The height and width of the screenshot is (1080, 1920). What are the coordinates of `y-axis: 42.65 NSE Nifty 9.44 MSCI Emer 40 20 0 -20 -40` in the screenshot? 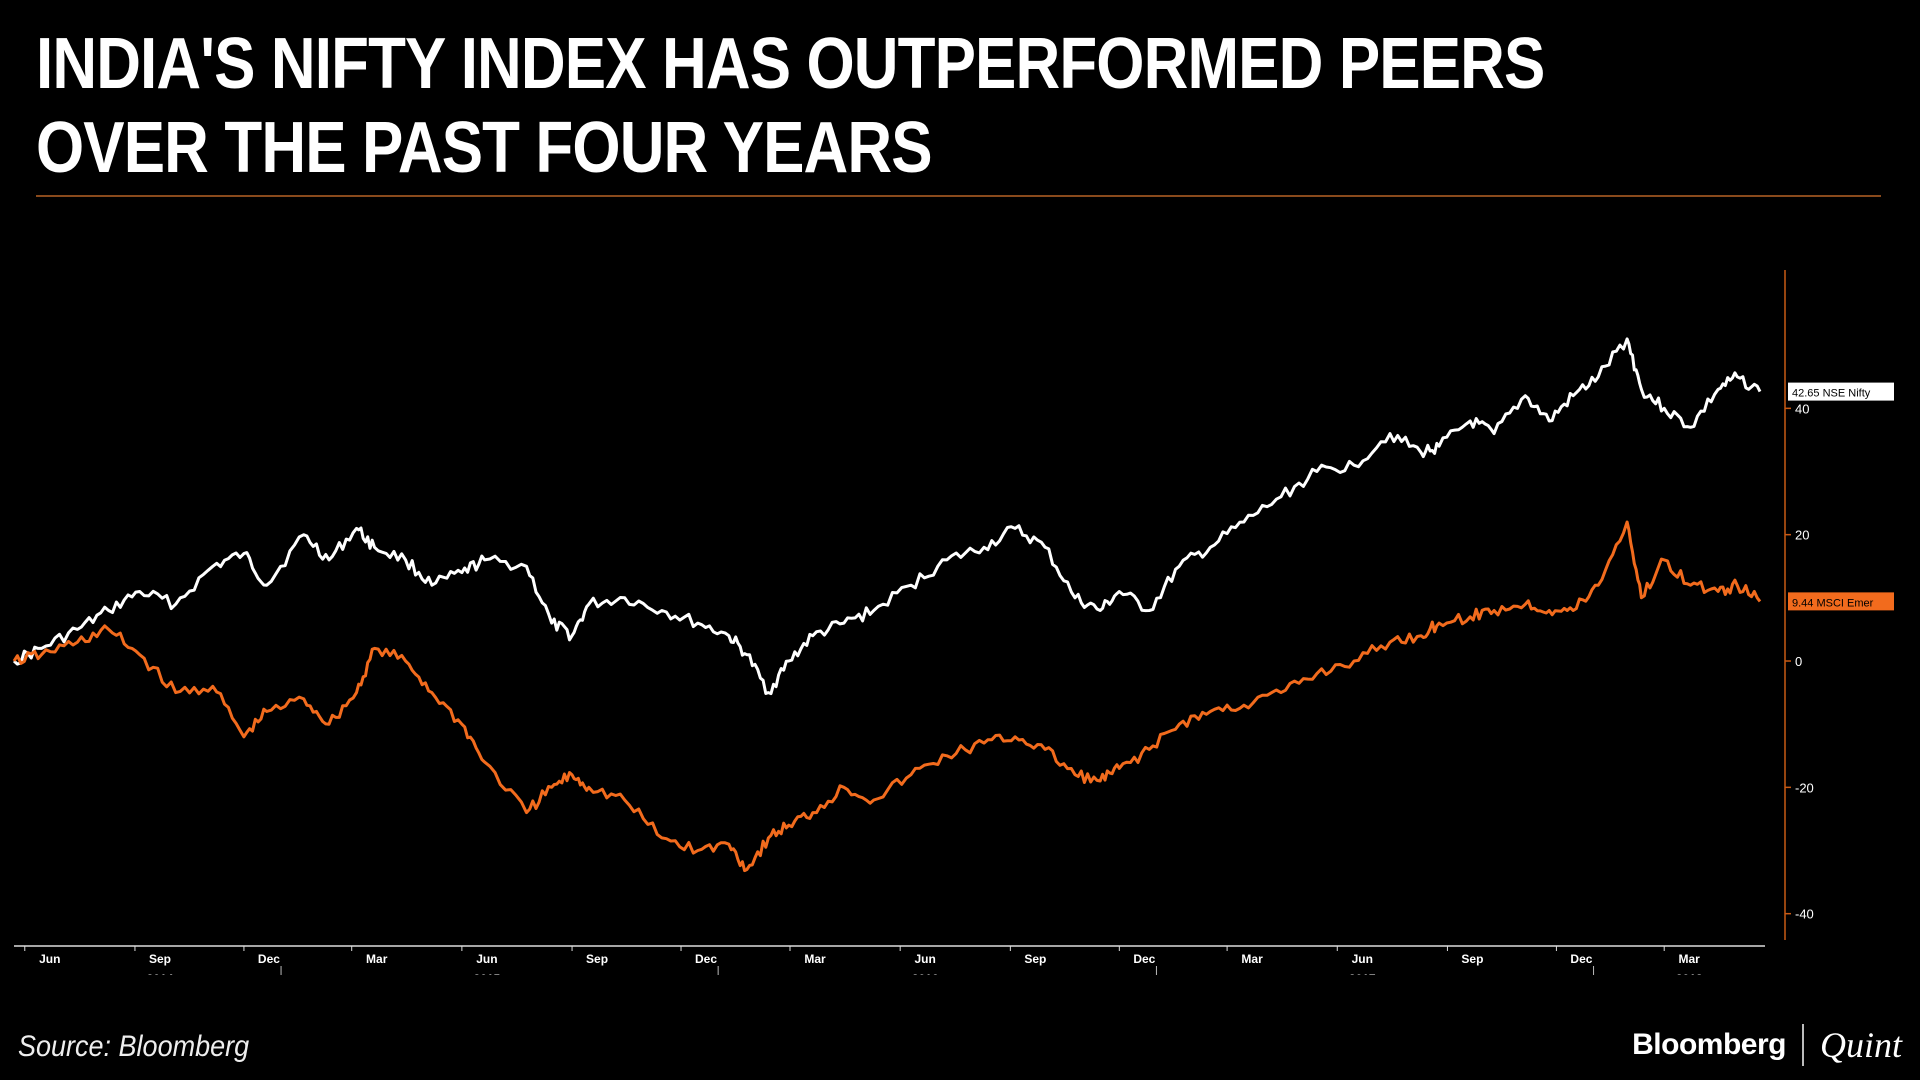 It's located at (1839, 605).